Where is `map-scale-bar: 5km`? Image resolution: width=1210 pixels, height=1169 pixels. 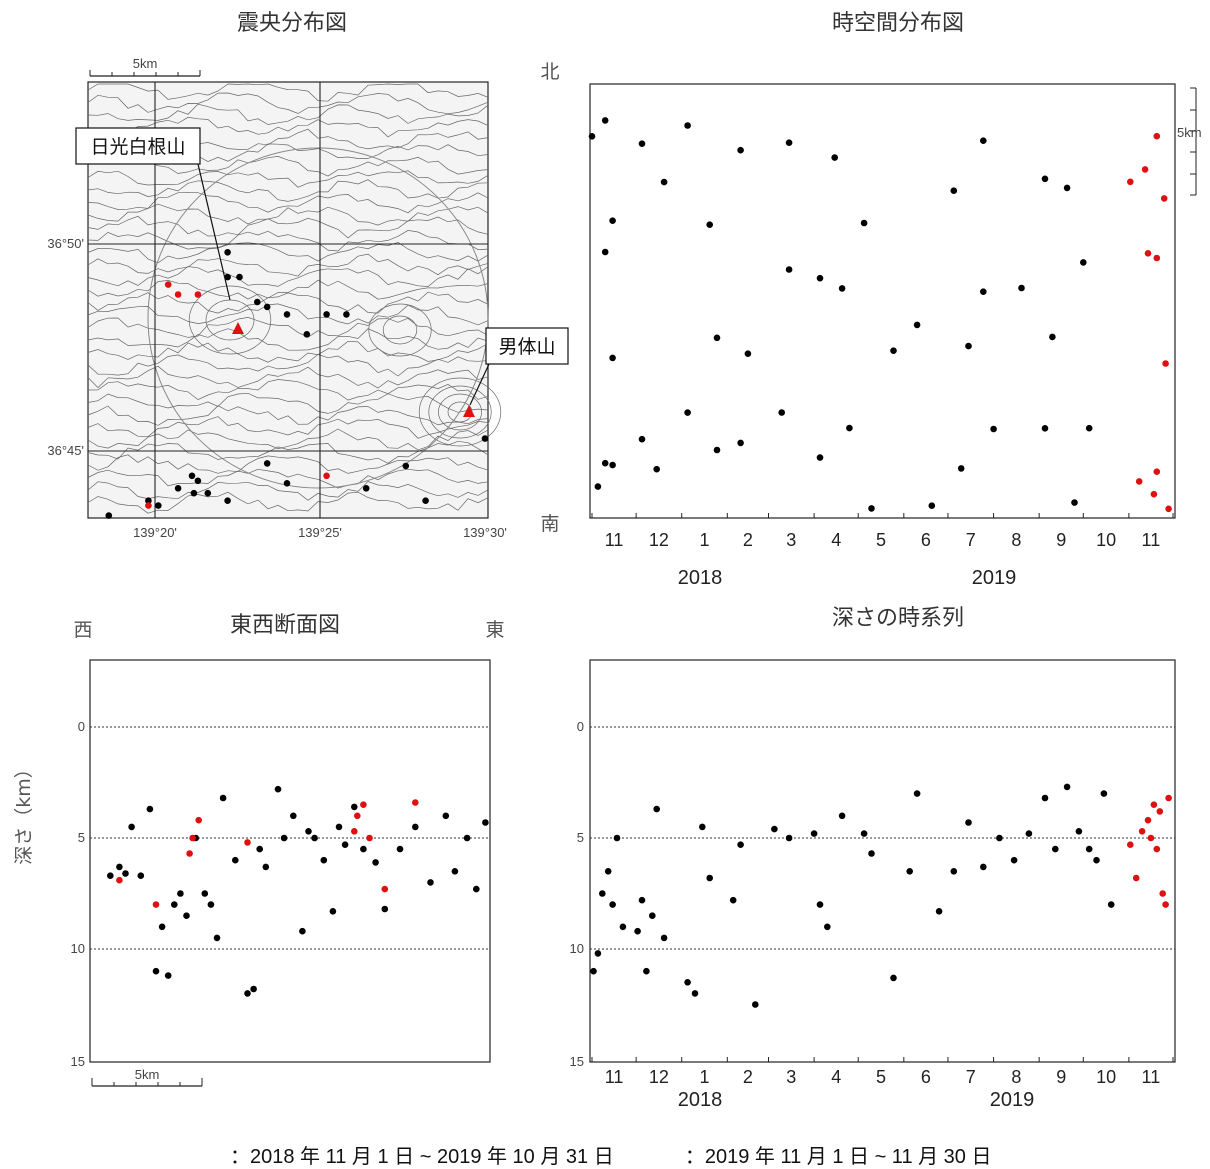 map-scale-bar: 5km is located at coordinates (145, 66).